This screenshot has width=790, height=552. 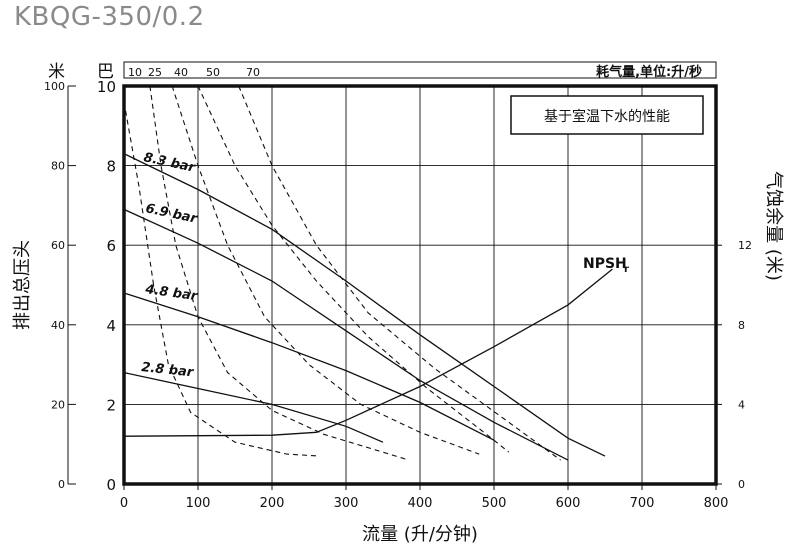 I want to click on pressure-curve-48bar, so click(x=309, y=366).